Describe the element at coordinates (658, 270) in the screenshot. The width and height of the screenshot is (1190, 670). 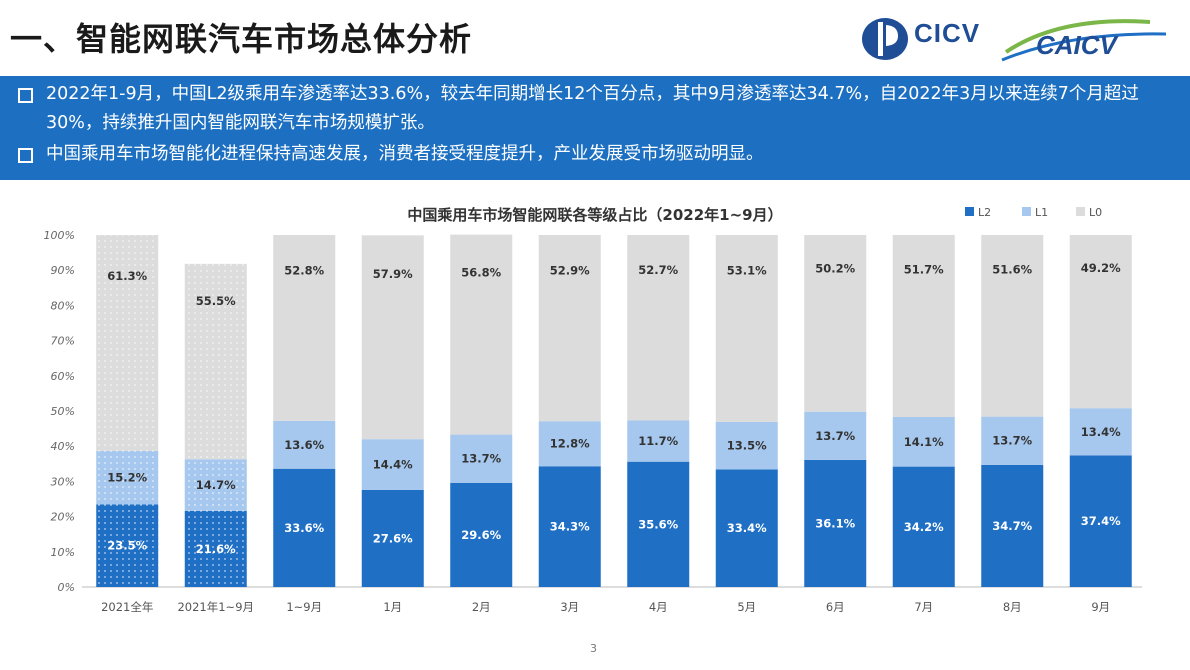
I see `data-label-L0: 52.7%` at that location.